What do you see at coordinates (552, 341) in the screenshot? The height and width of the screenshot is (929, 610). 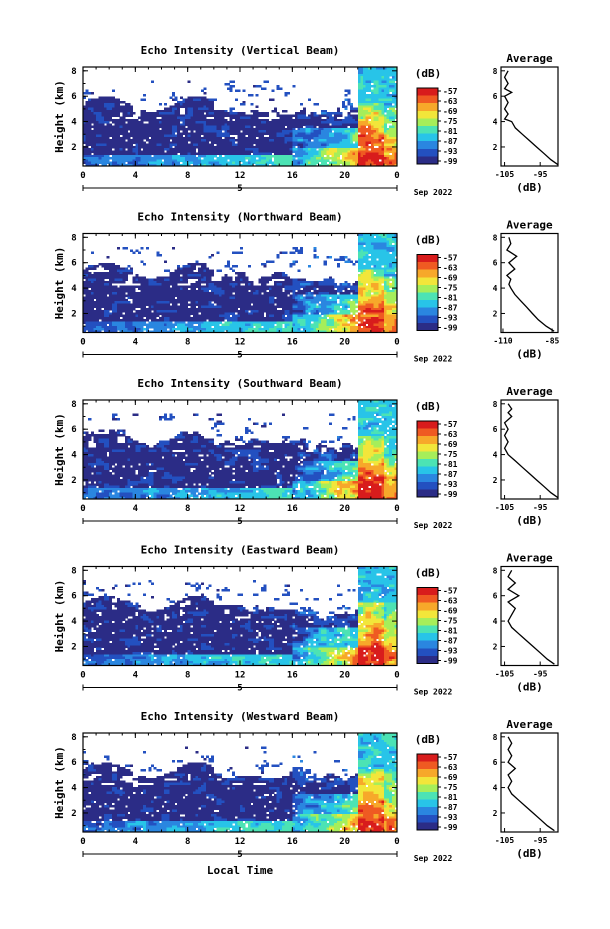 I see `profile-x-tick-label: -85` at bounding box center [552, 341].